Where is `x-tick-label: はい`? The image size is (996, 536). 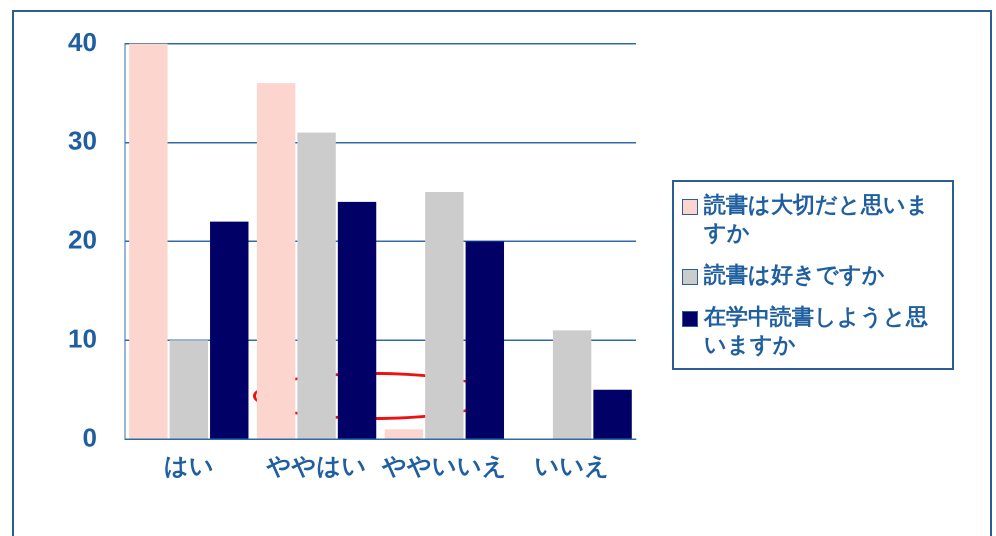
x-tick-label: はい is located at coordinates (189, 466).